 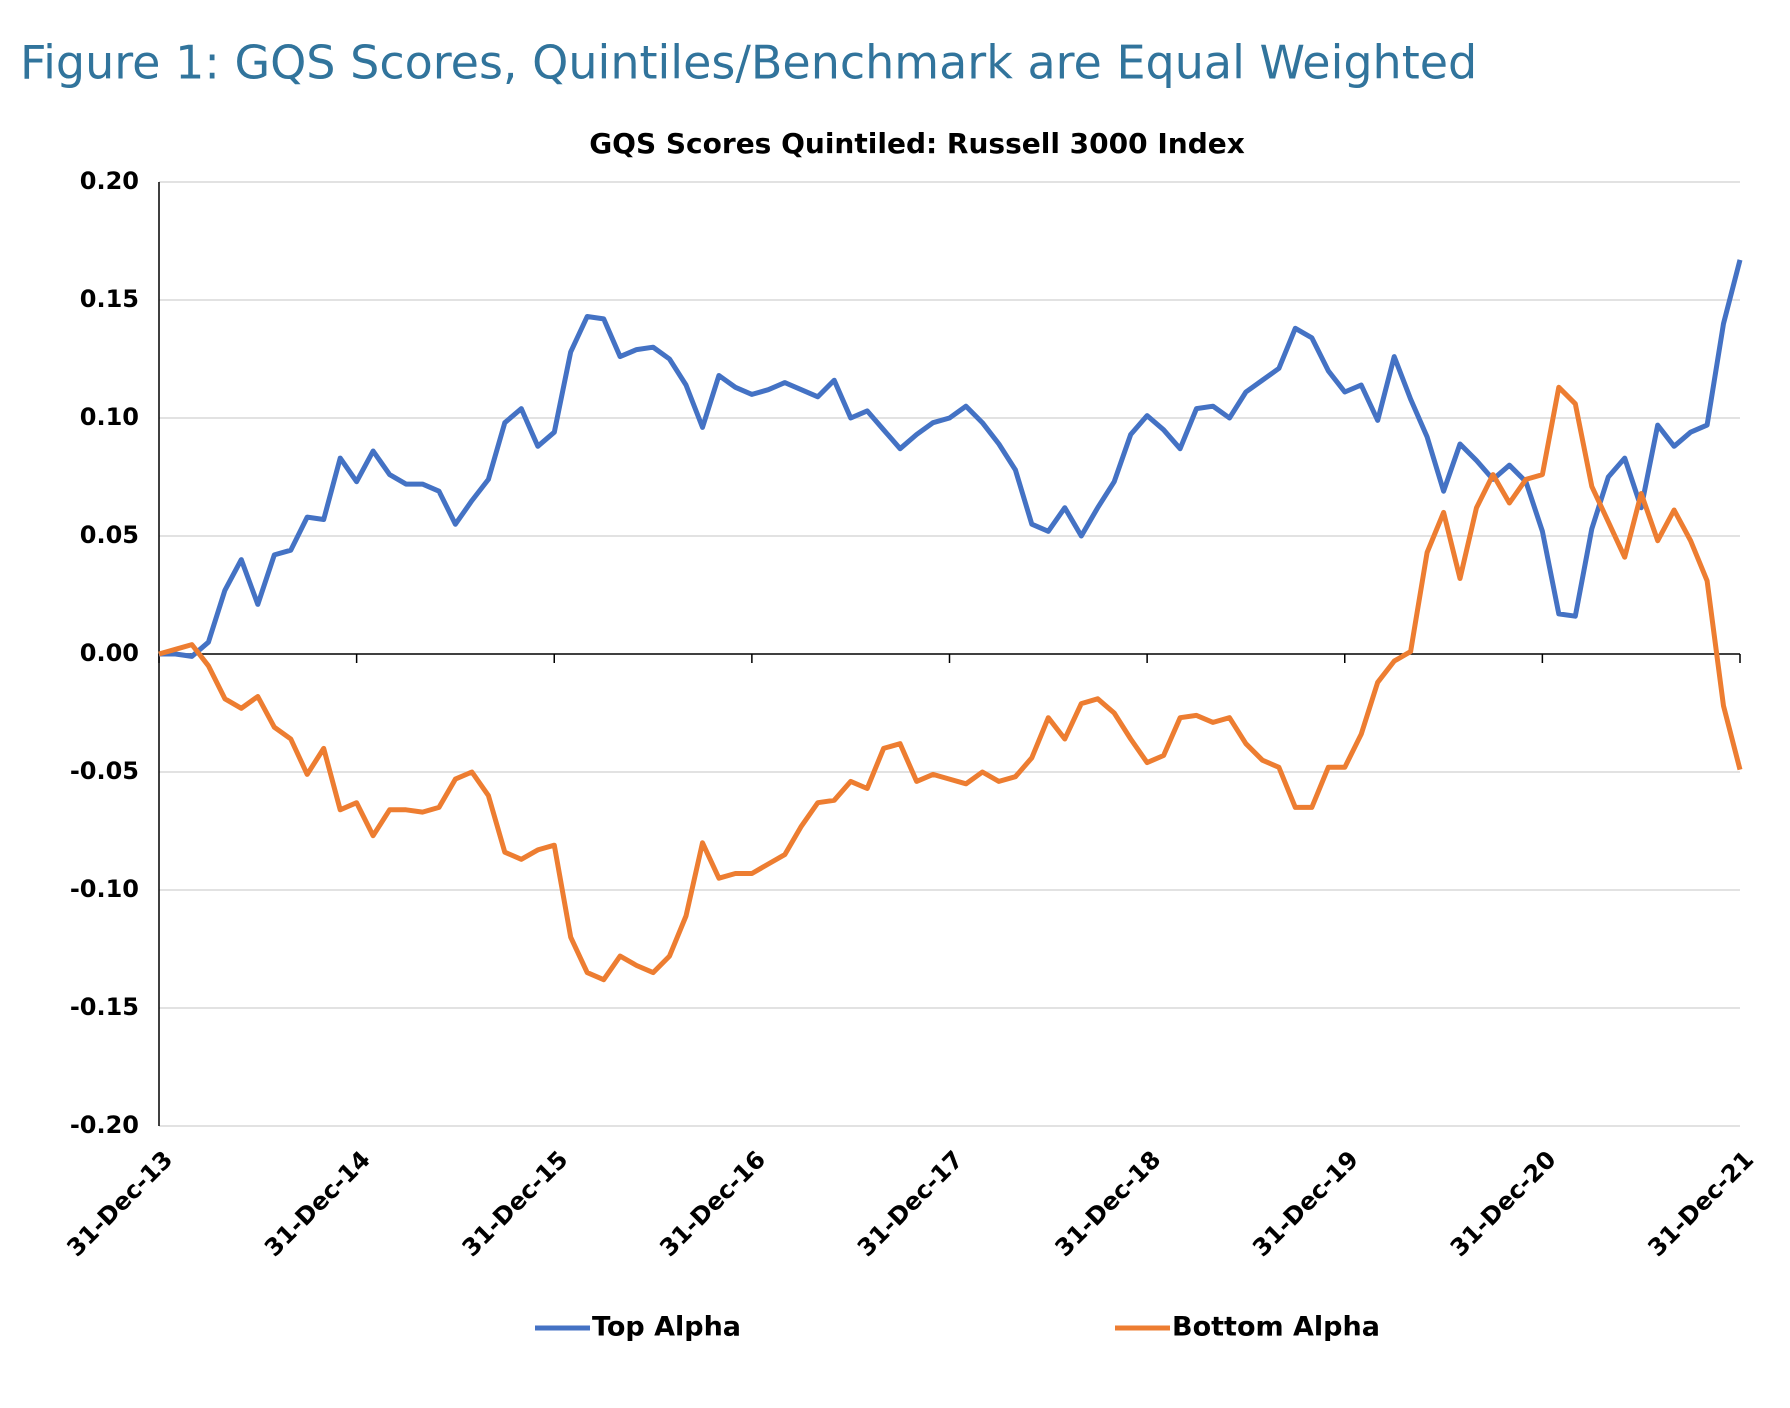 What do you see at coordinates (1108, 1203) in the screenshot?
I see `x-tick-label: 31-Dec-18` at bounding box center [1108, 1203].